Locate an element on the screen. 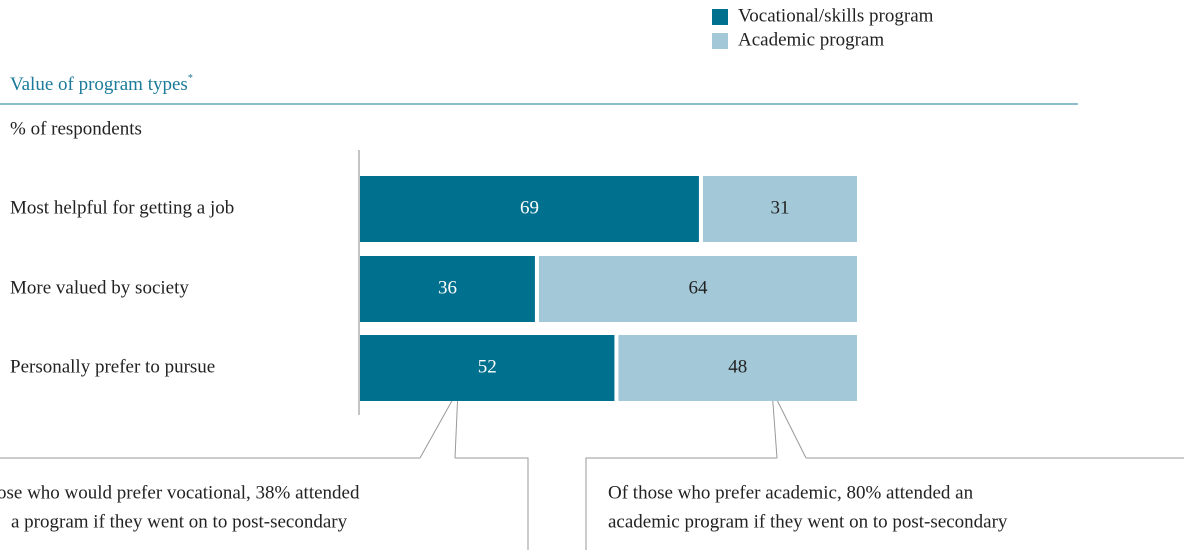 This screenshot has width=1184, height=550. value-label: 69 is located at coordinates (529, 207).